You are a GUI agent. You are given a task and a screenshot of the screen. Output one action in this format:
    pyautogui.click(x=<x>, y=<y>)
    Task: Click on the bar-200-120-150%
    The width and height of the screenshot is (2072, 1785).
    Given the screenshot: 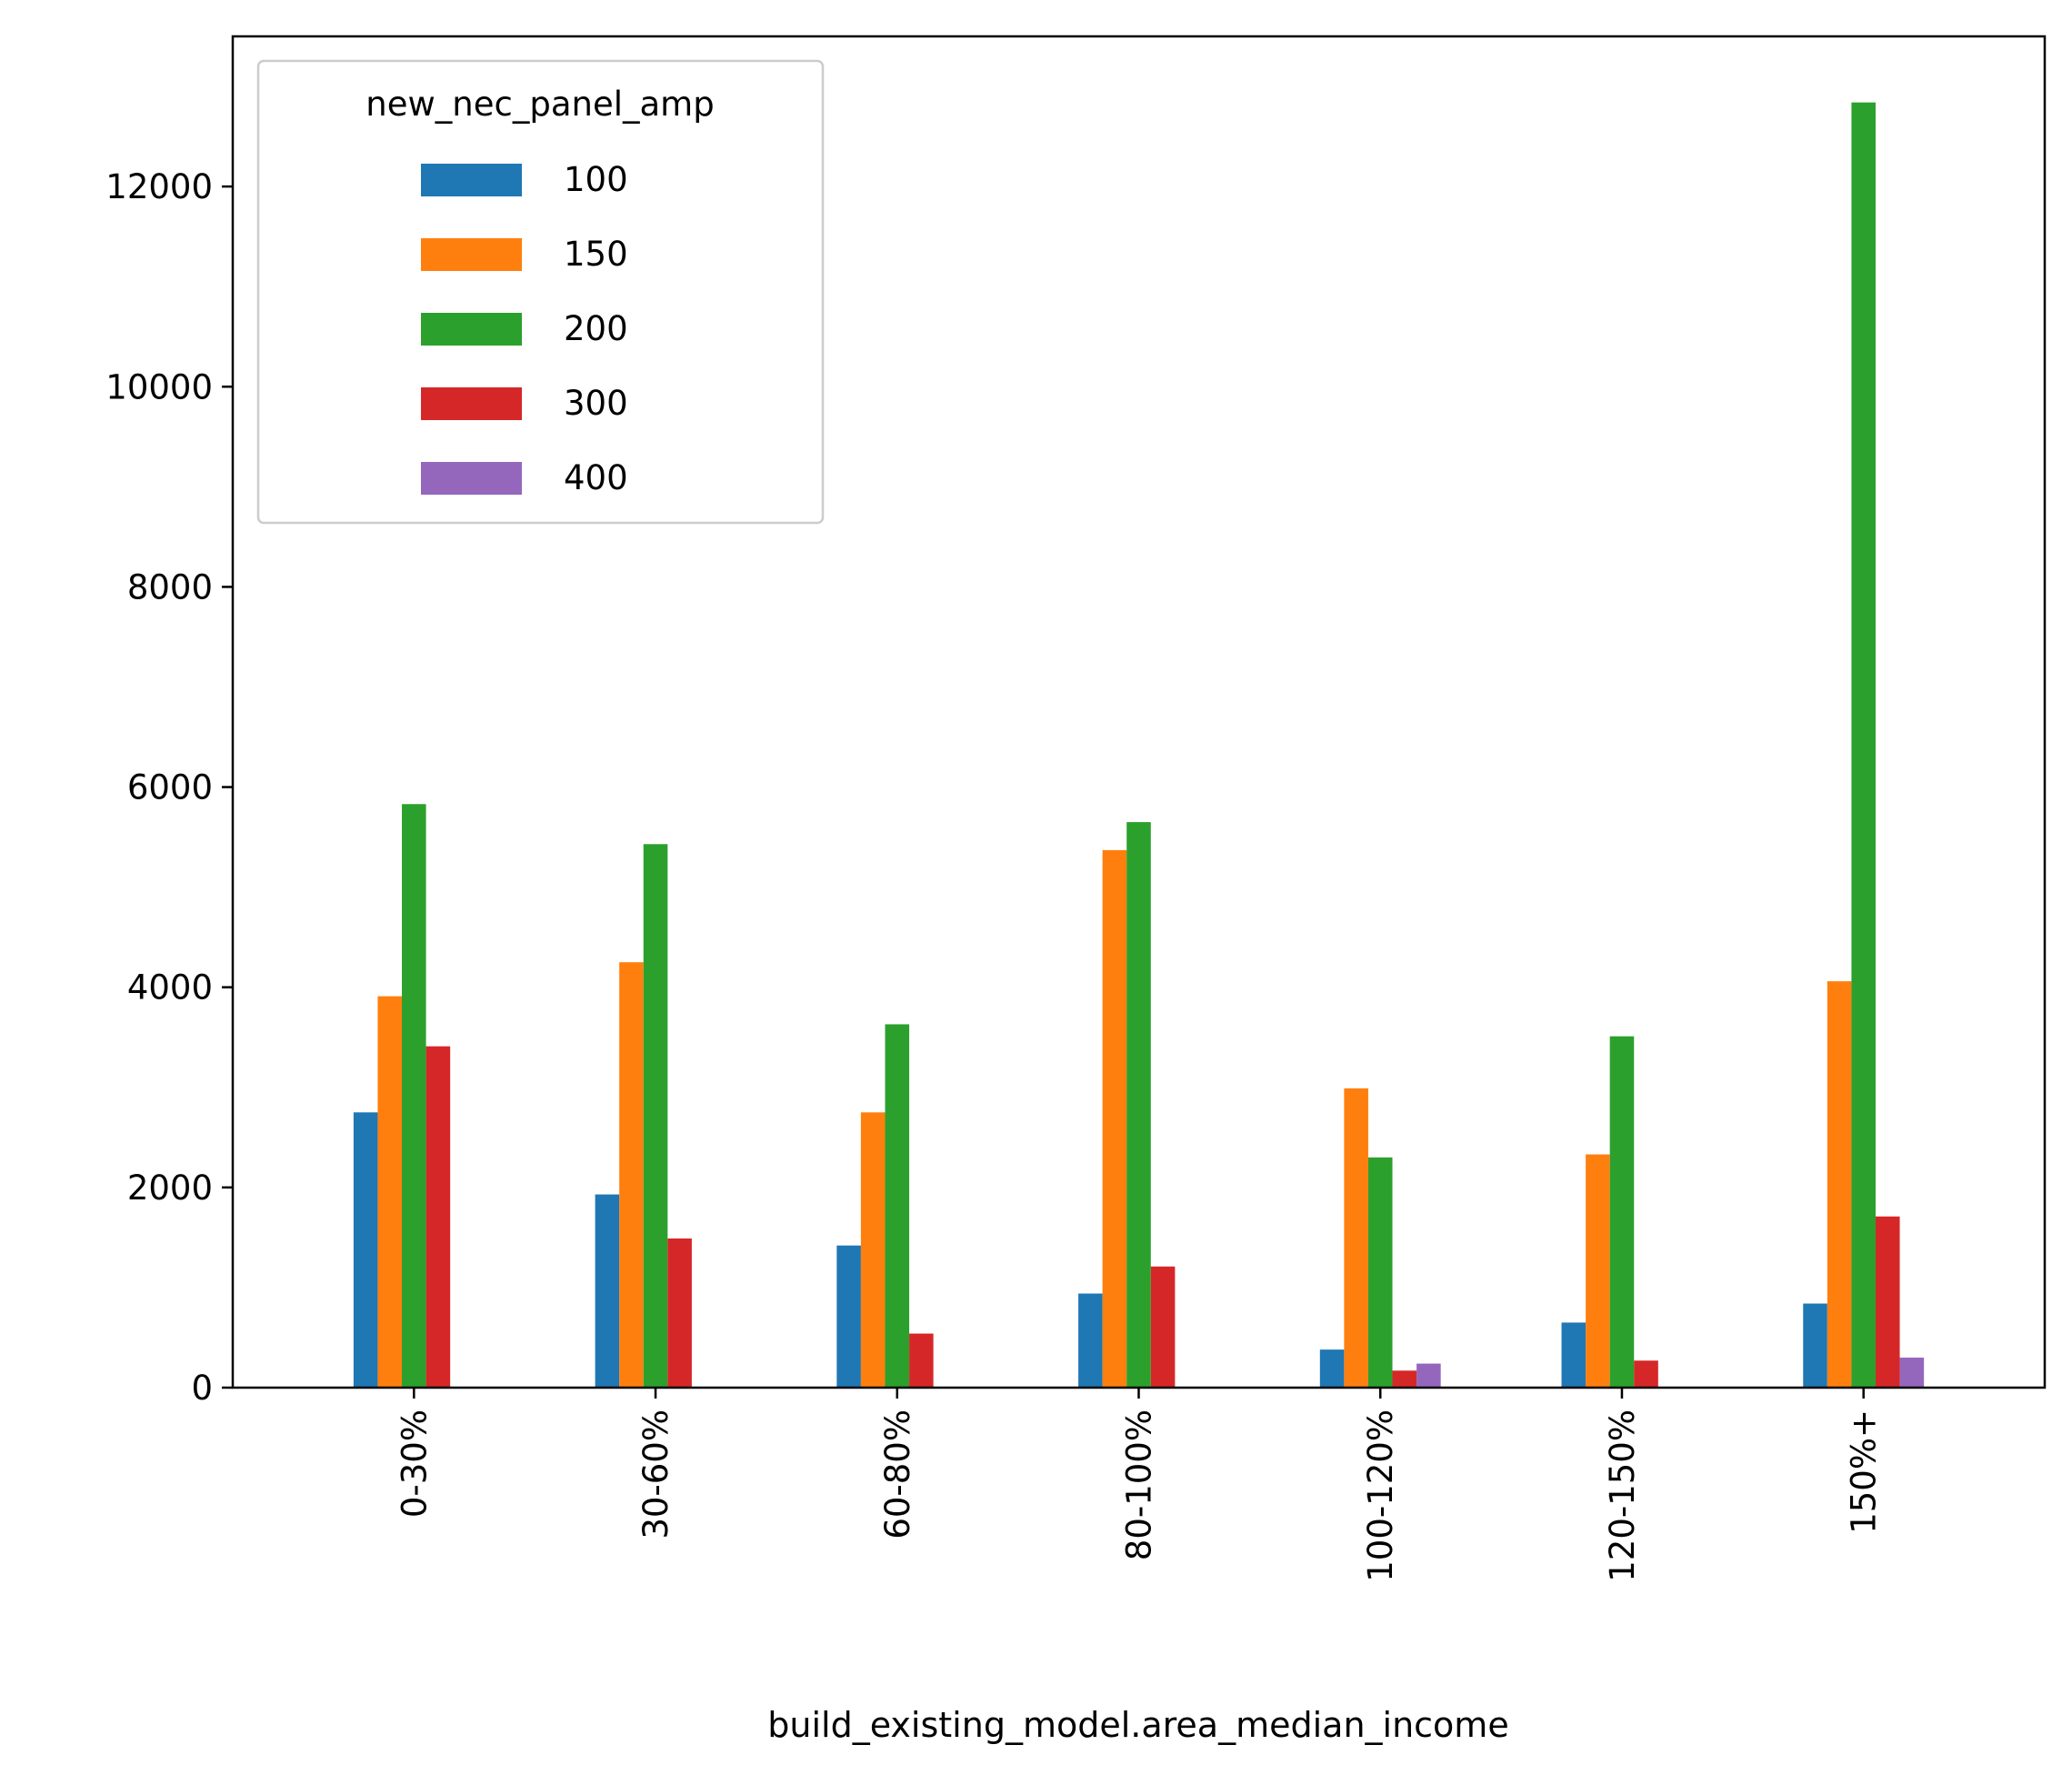 What is the action you would take?
    pyautogui.click(x=1622, y=1212)
    